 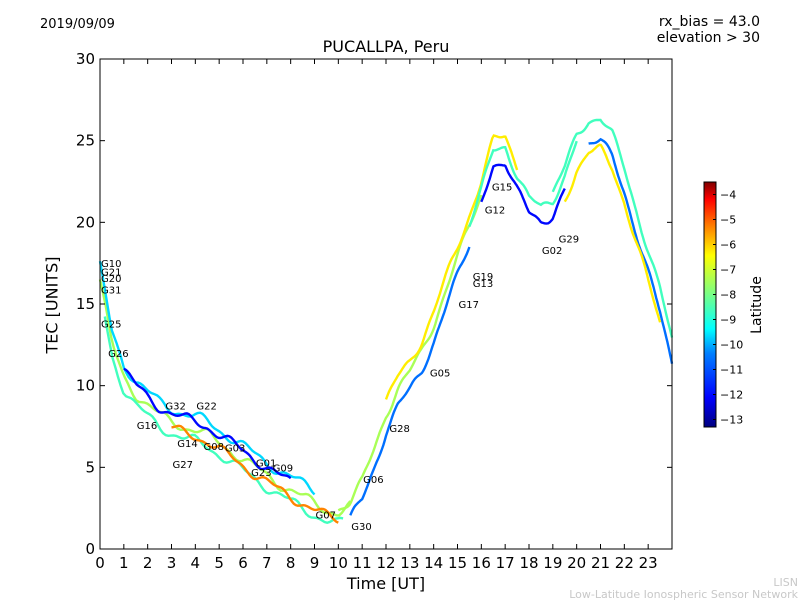 What do you see at coordinates (728, 220) in the screenshot?
I see `colorbar-tick-label: −5` at bounding box center [728, 220].